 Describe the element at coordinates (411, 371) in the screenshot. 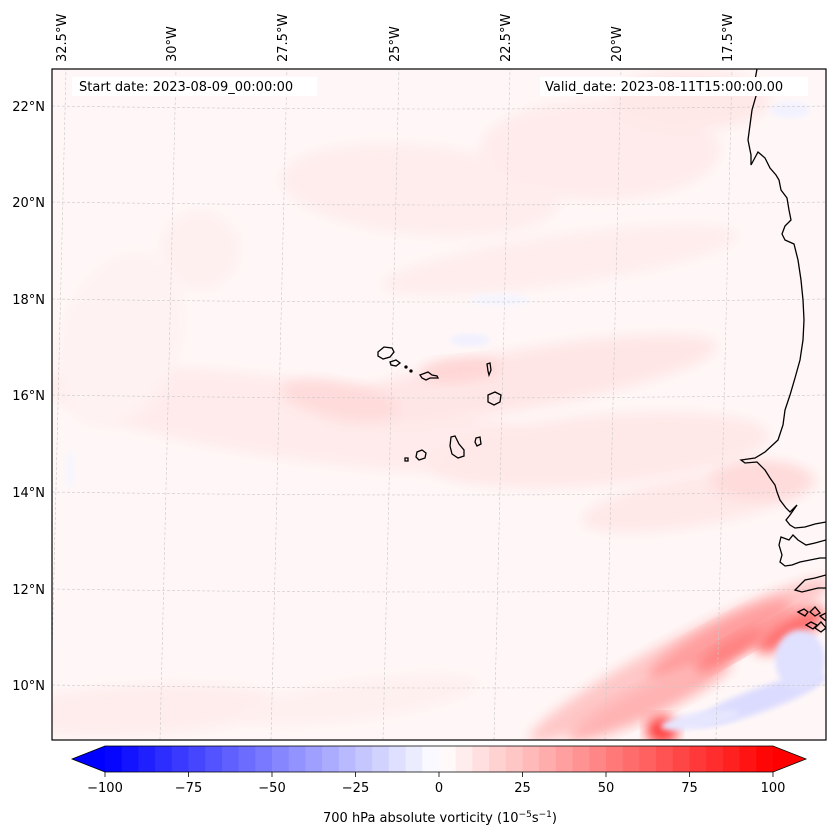

I see `cape-verde-islet` at that location.